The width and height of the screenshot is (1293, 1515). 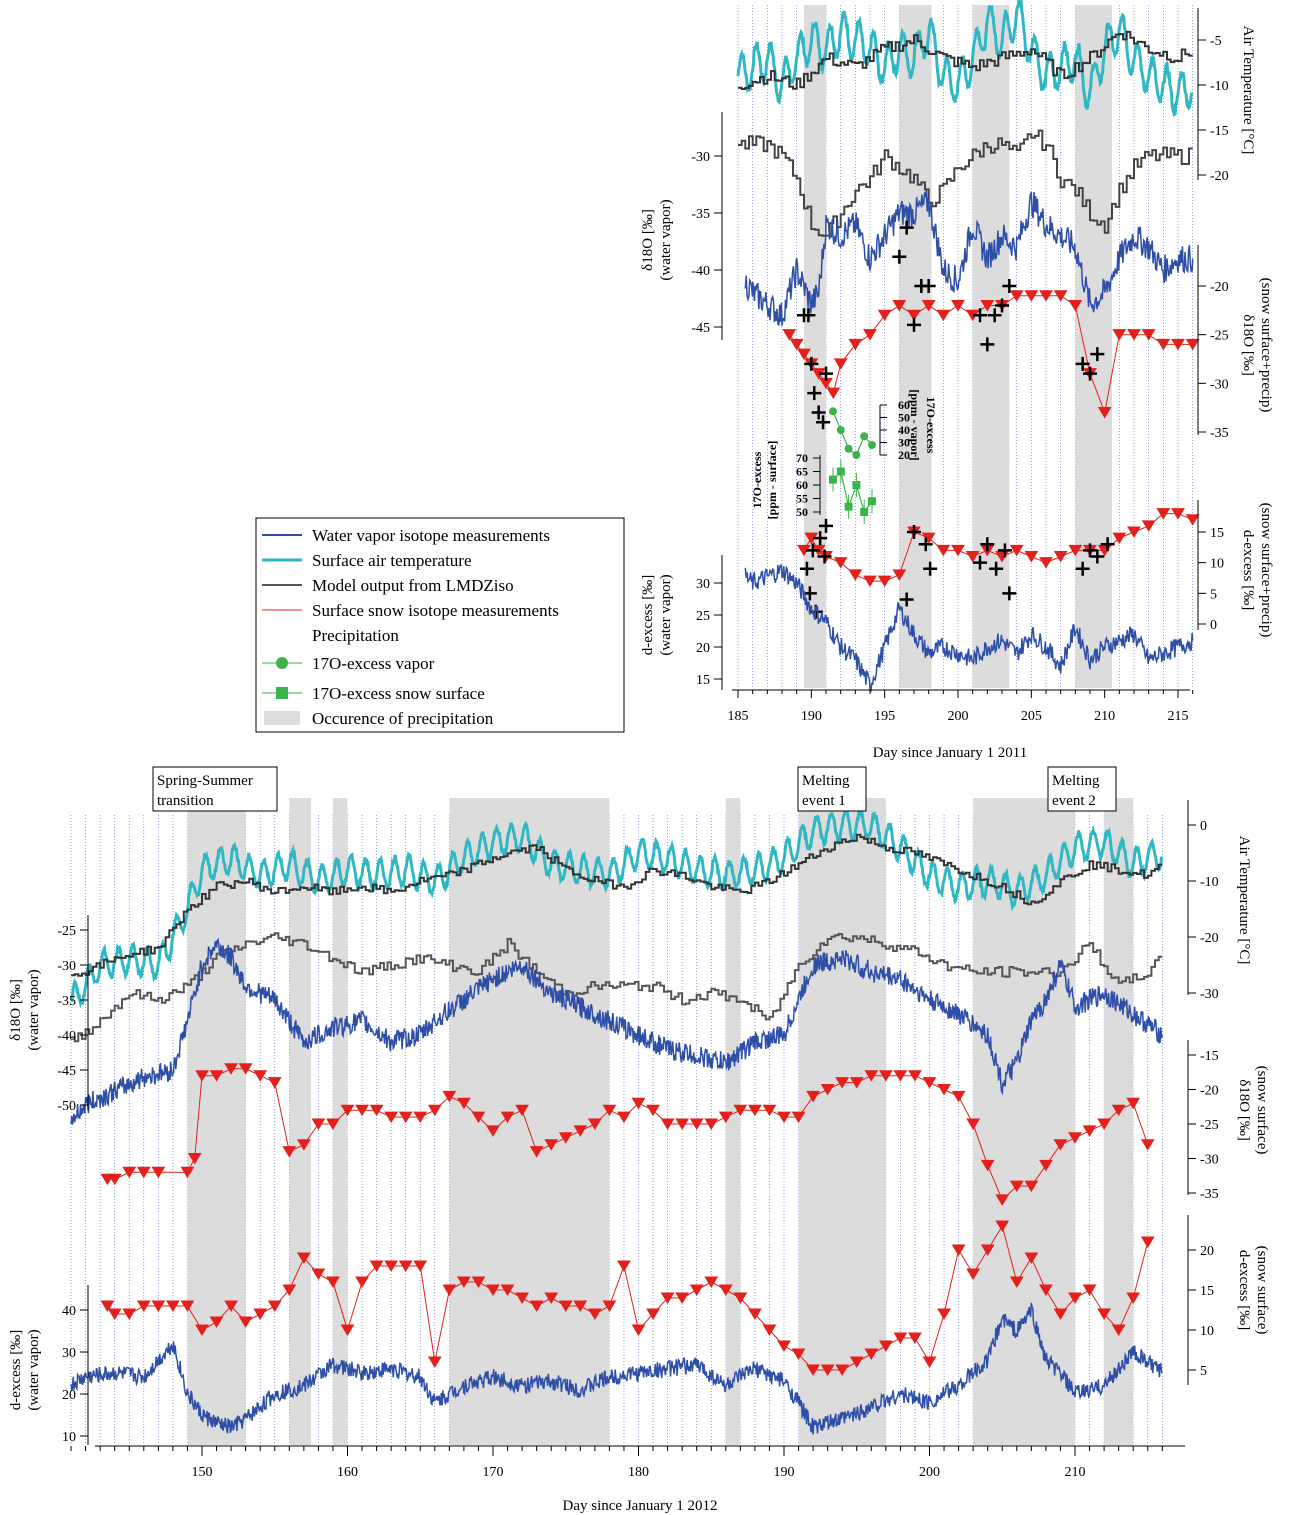 What do you see at coordinates (66, 1036) in the screenshot?
I see `bottom-d18o-vapor-axis-tick-label: -40` at bounding box center [66, 1036].